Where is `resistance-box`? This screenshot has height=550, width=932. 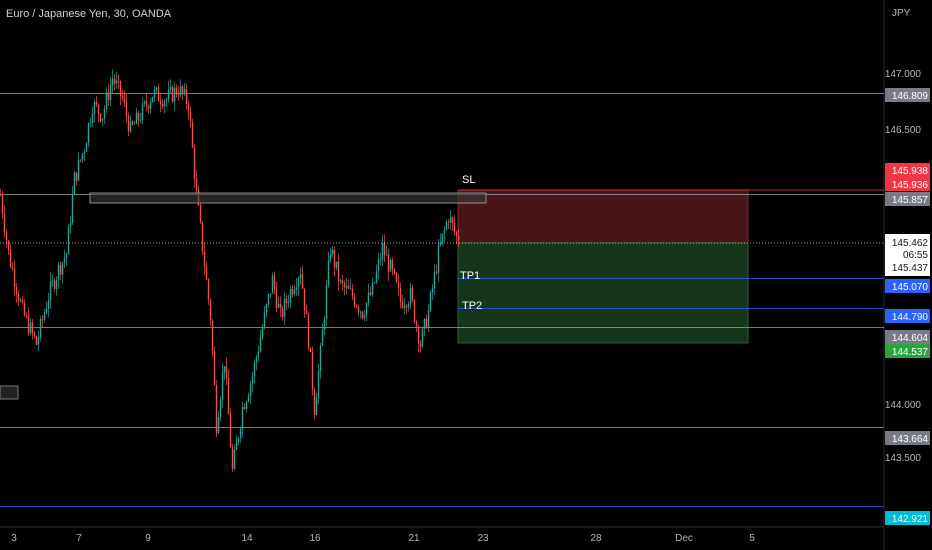
resistance-box is located at coordinates (288, 198).